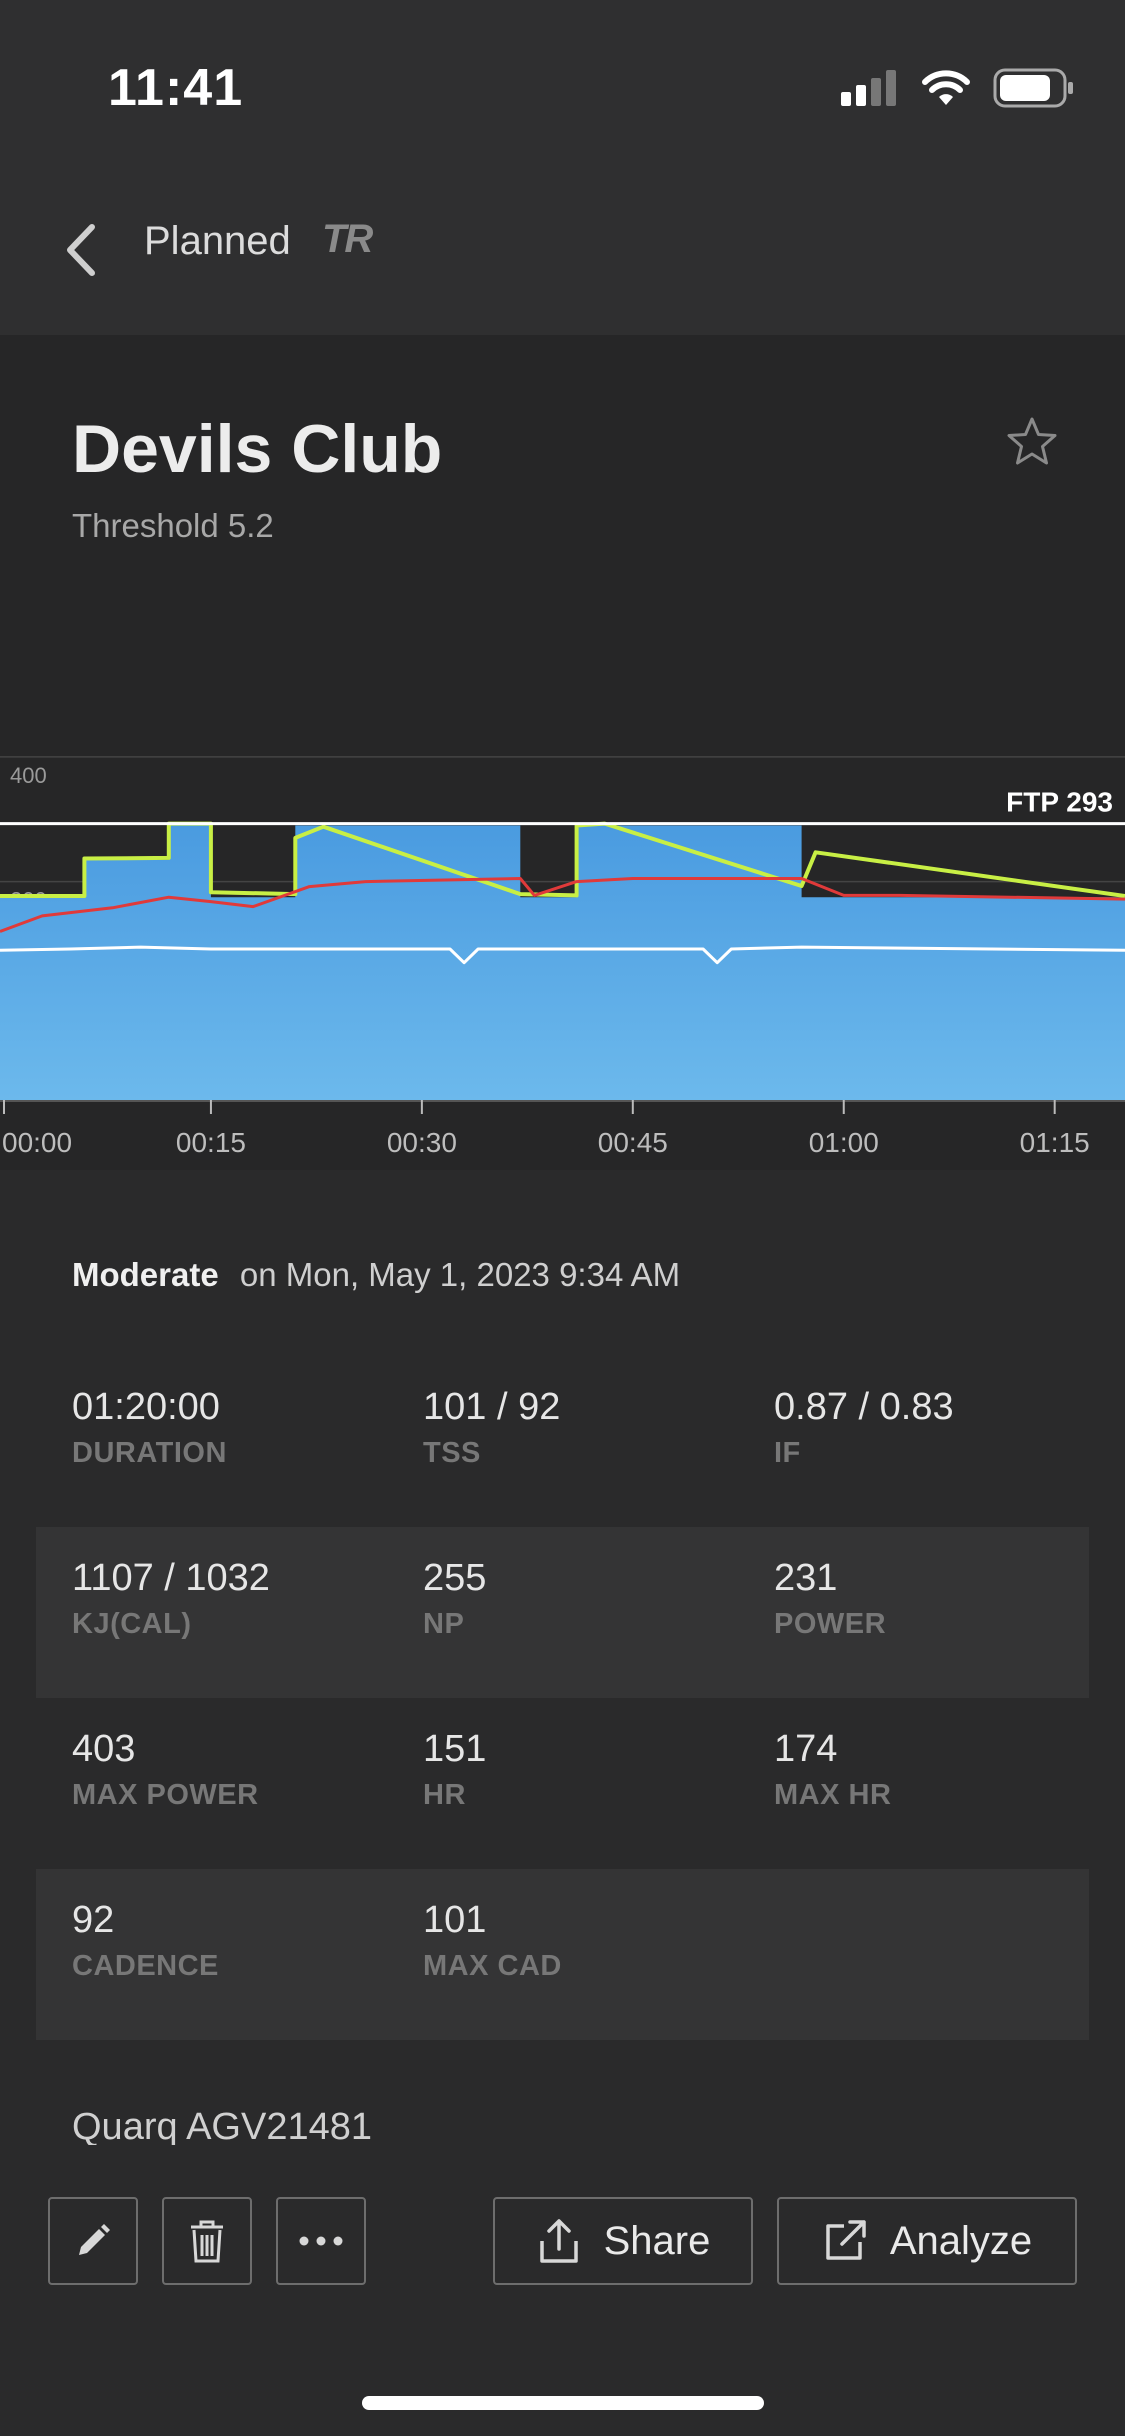 This screenshot has height=2436, width=1125. I want to click on stat-value: 0.87 / 0.83, so click(864, 1407).